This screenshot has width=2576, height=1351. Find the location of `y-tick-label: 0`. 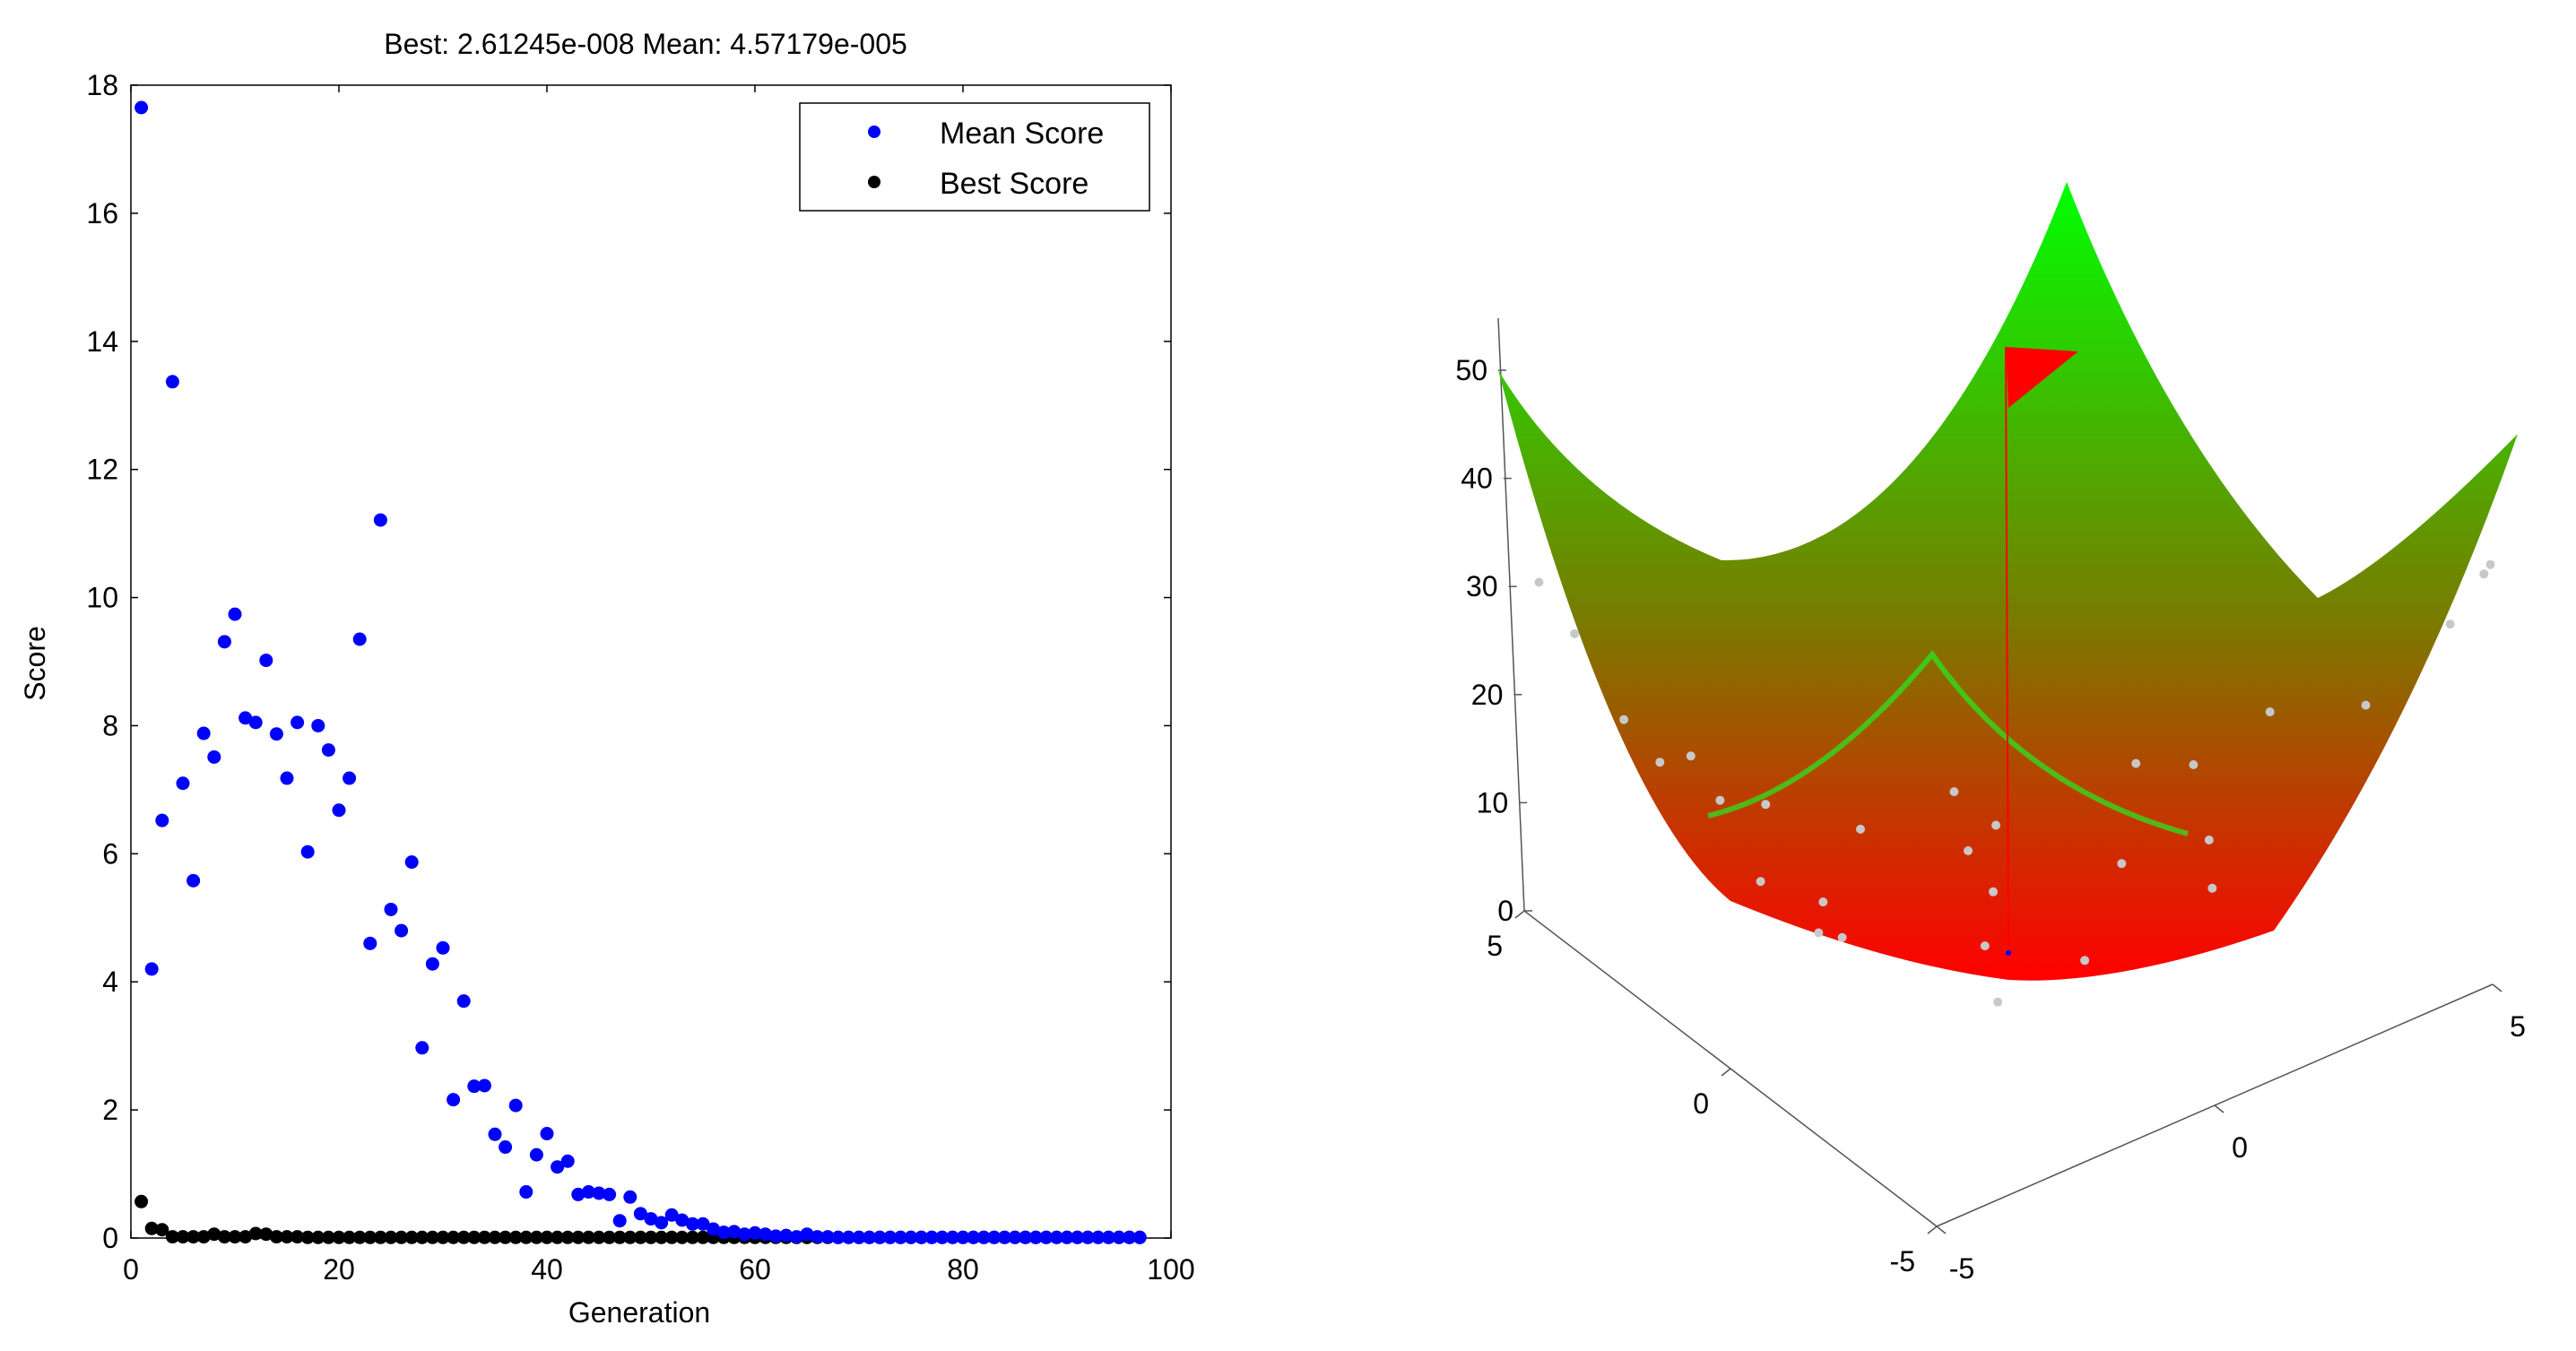

y-tick-label: 0 is located at coordinates (110, 1238).